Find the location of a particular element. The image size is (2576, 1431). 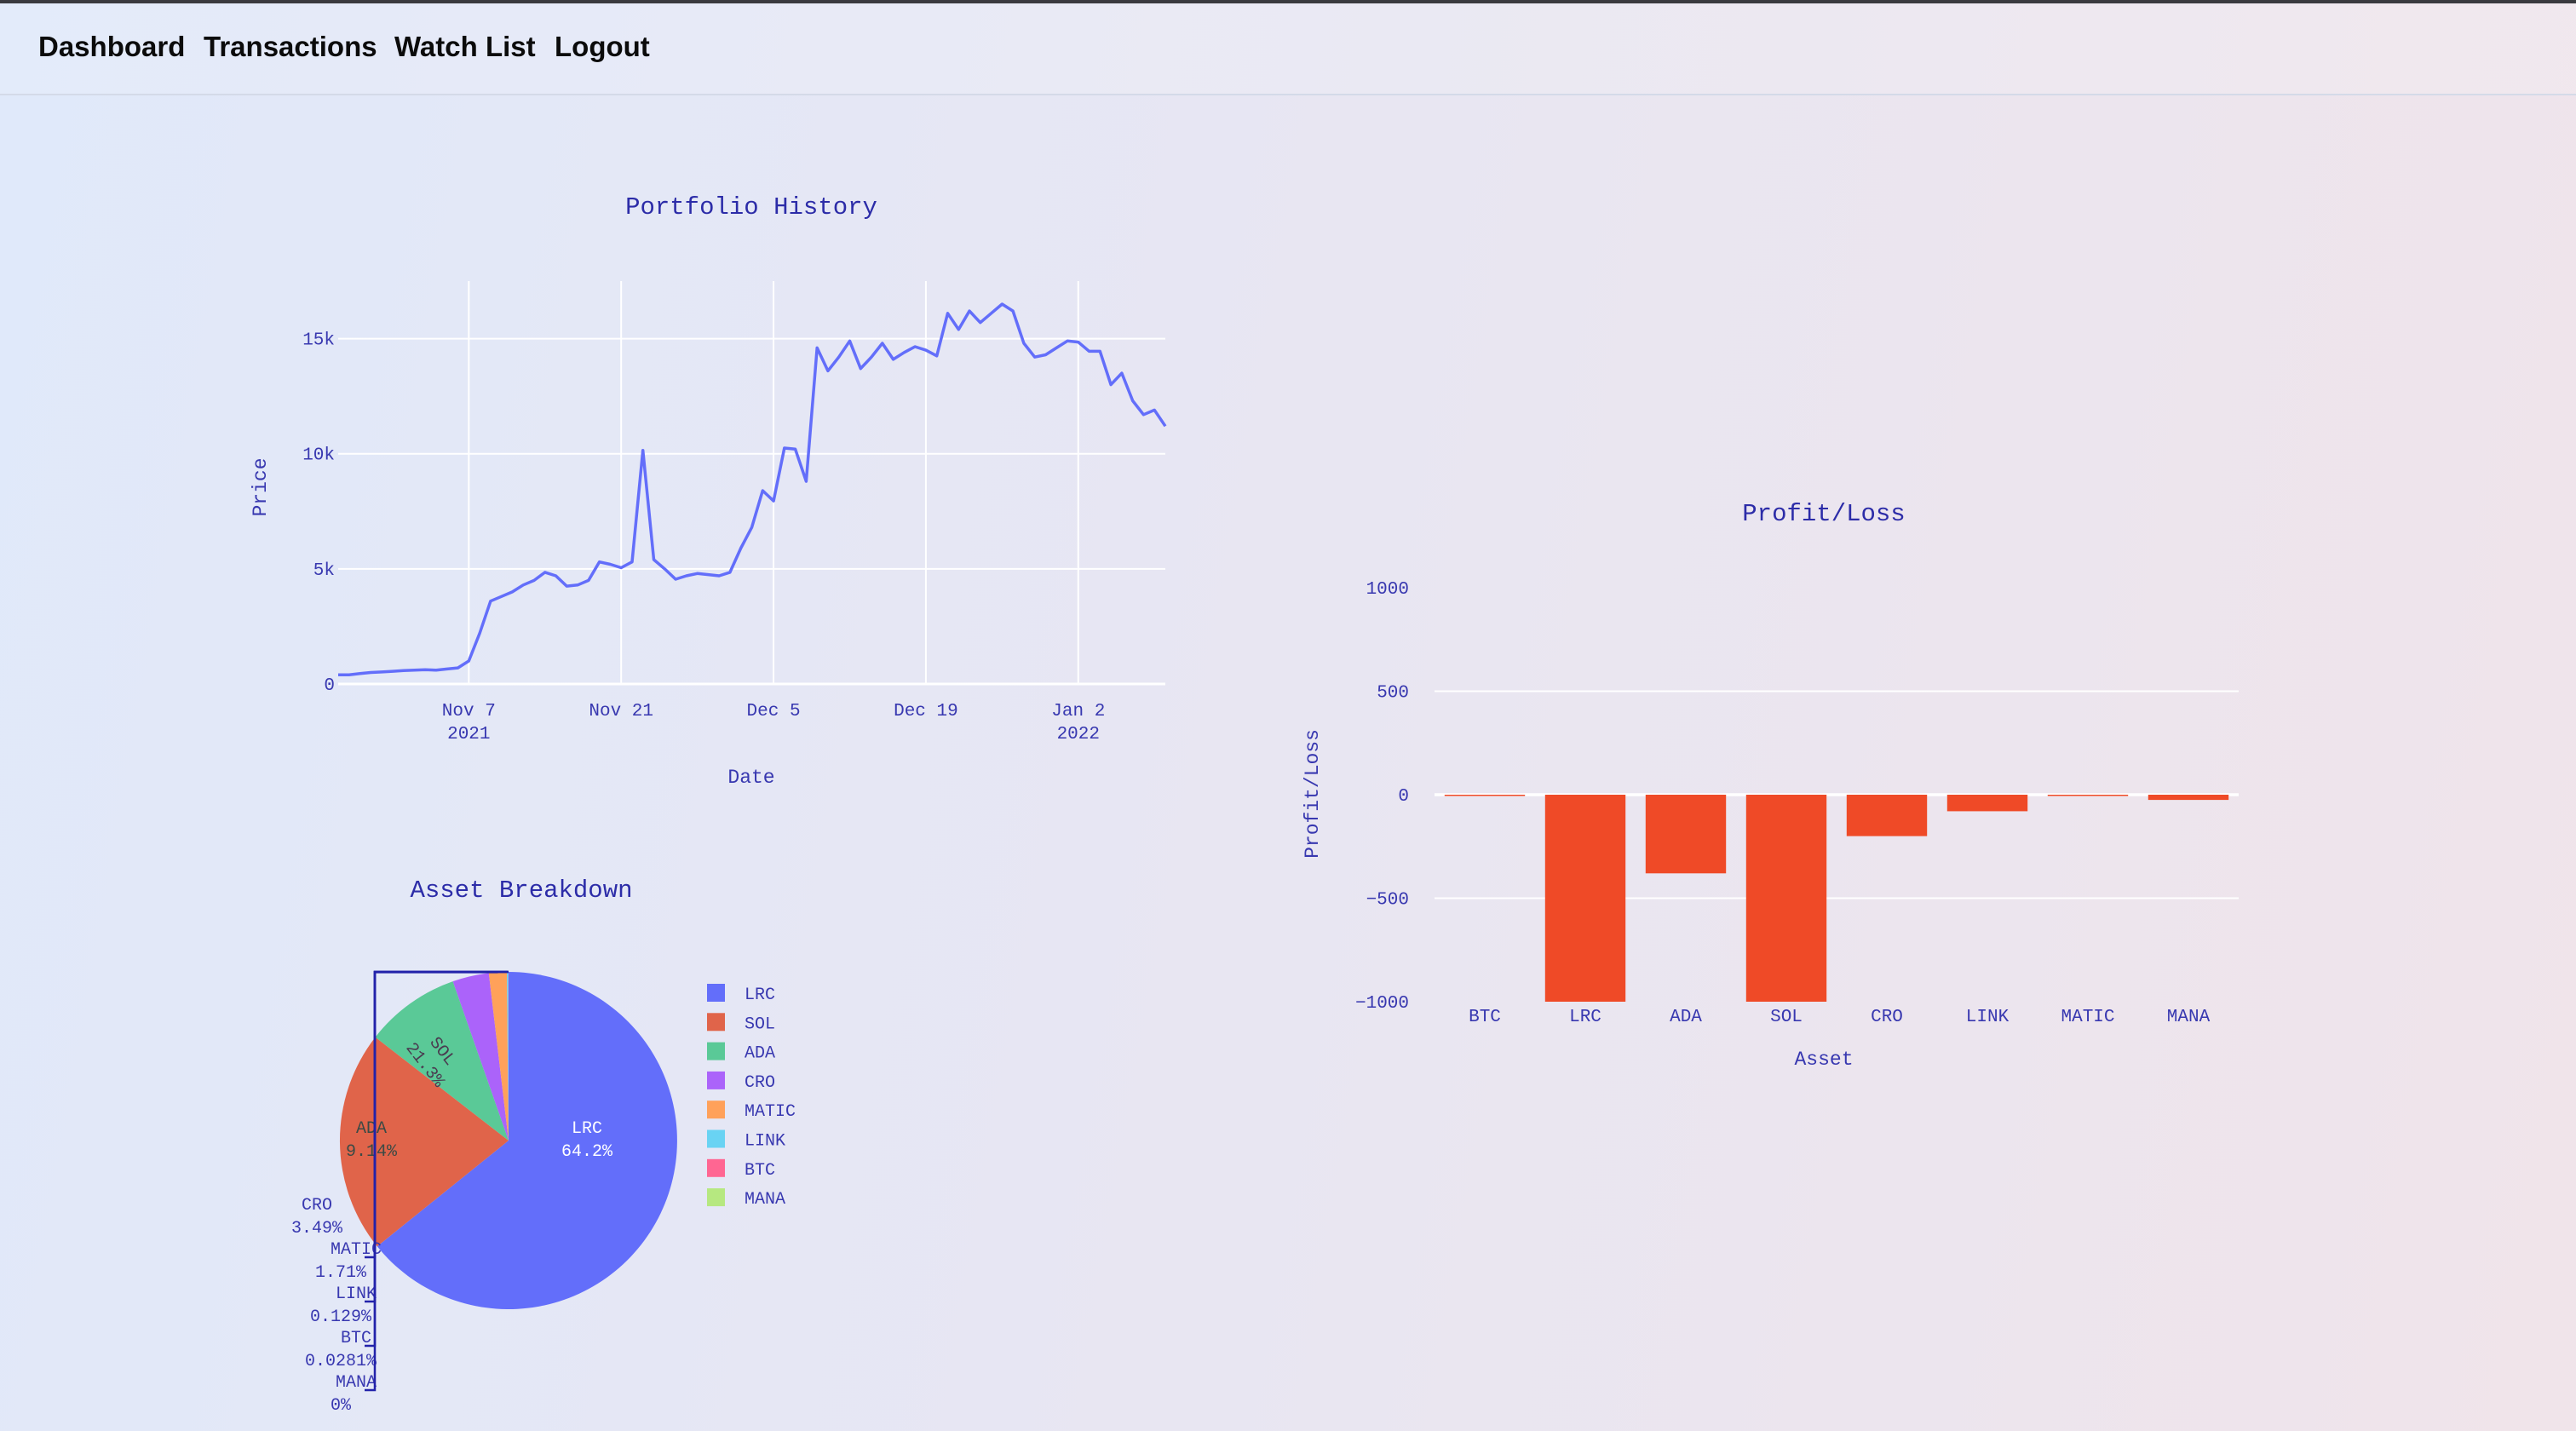

x-tick-label: MATIC is located at coordinates (2088, 1018).